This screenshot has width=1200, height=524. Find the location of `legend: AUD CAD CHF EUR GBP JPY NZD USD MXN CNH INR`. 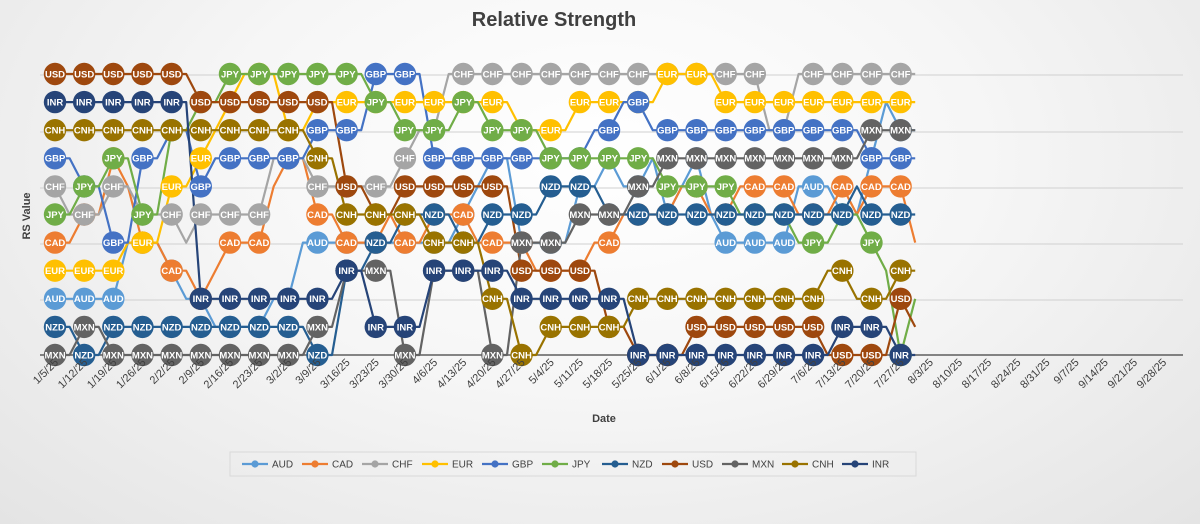

legend: AUD CAD CHF EUR GBP JPY NZD USD MXN CNH INR is located at coordinates (573, 464).